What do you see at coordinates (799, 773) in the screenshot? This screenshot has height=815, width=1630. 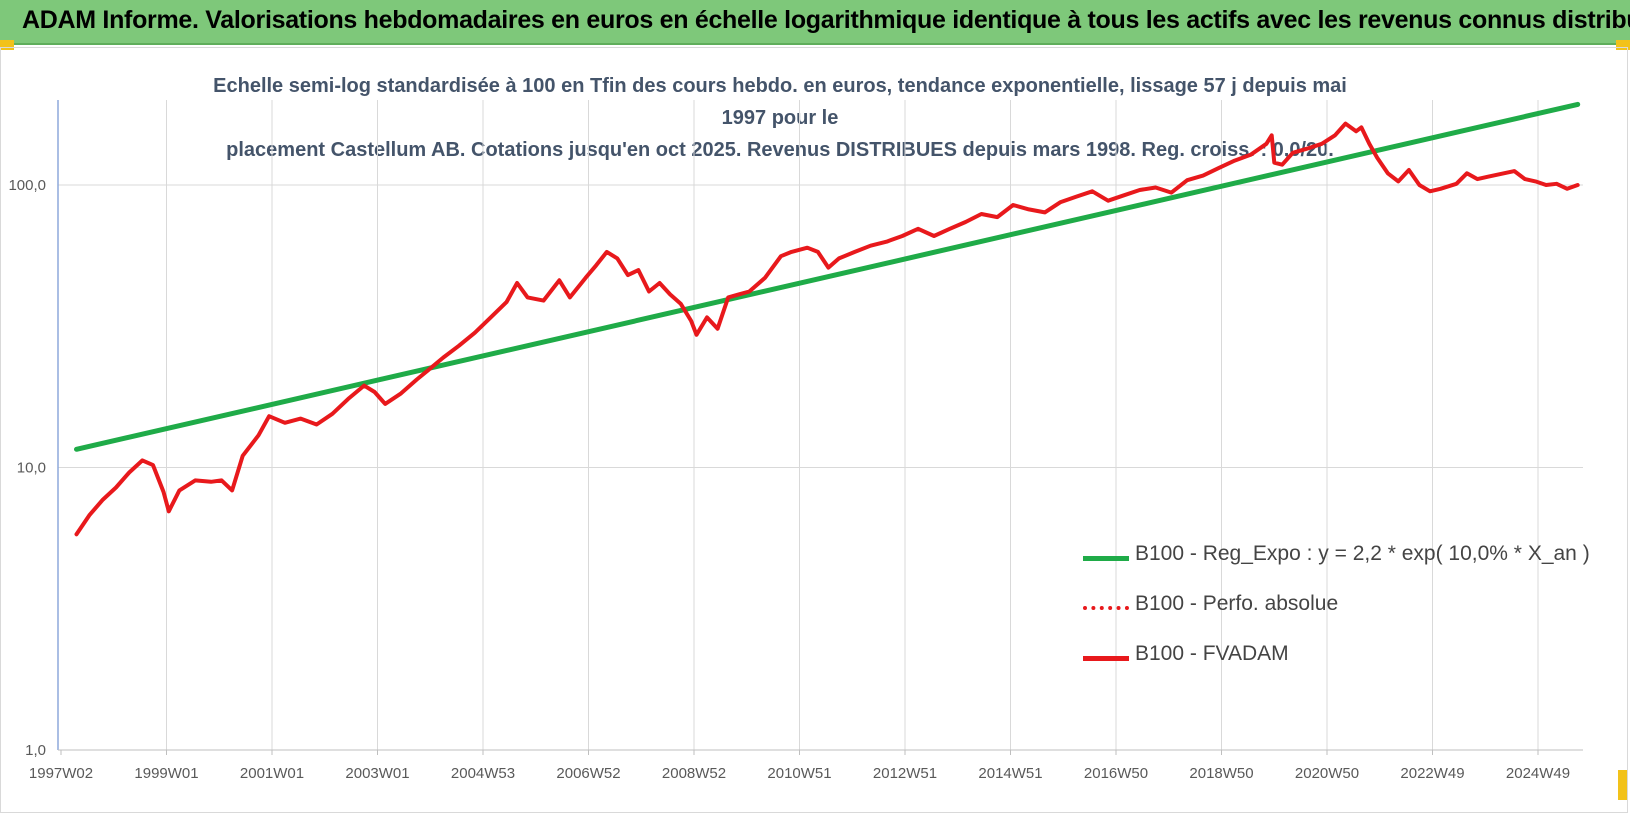 I see `x-tick-label: 2010W51` at bounding box center [799, 773].